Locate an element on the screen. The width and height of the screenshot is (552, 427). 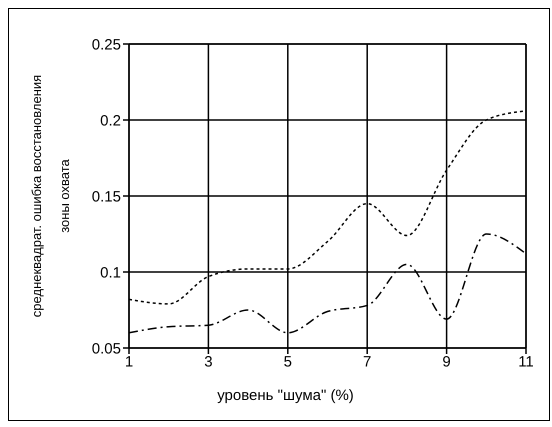
y-tick-label: 0.25 is located at coordinates (106, 45).